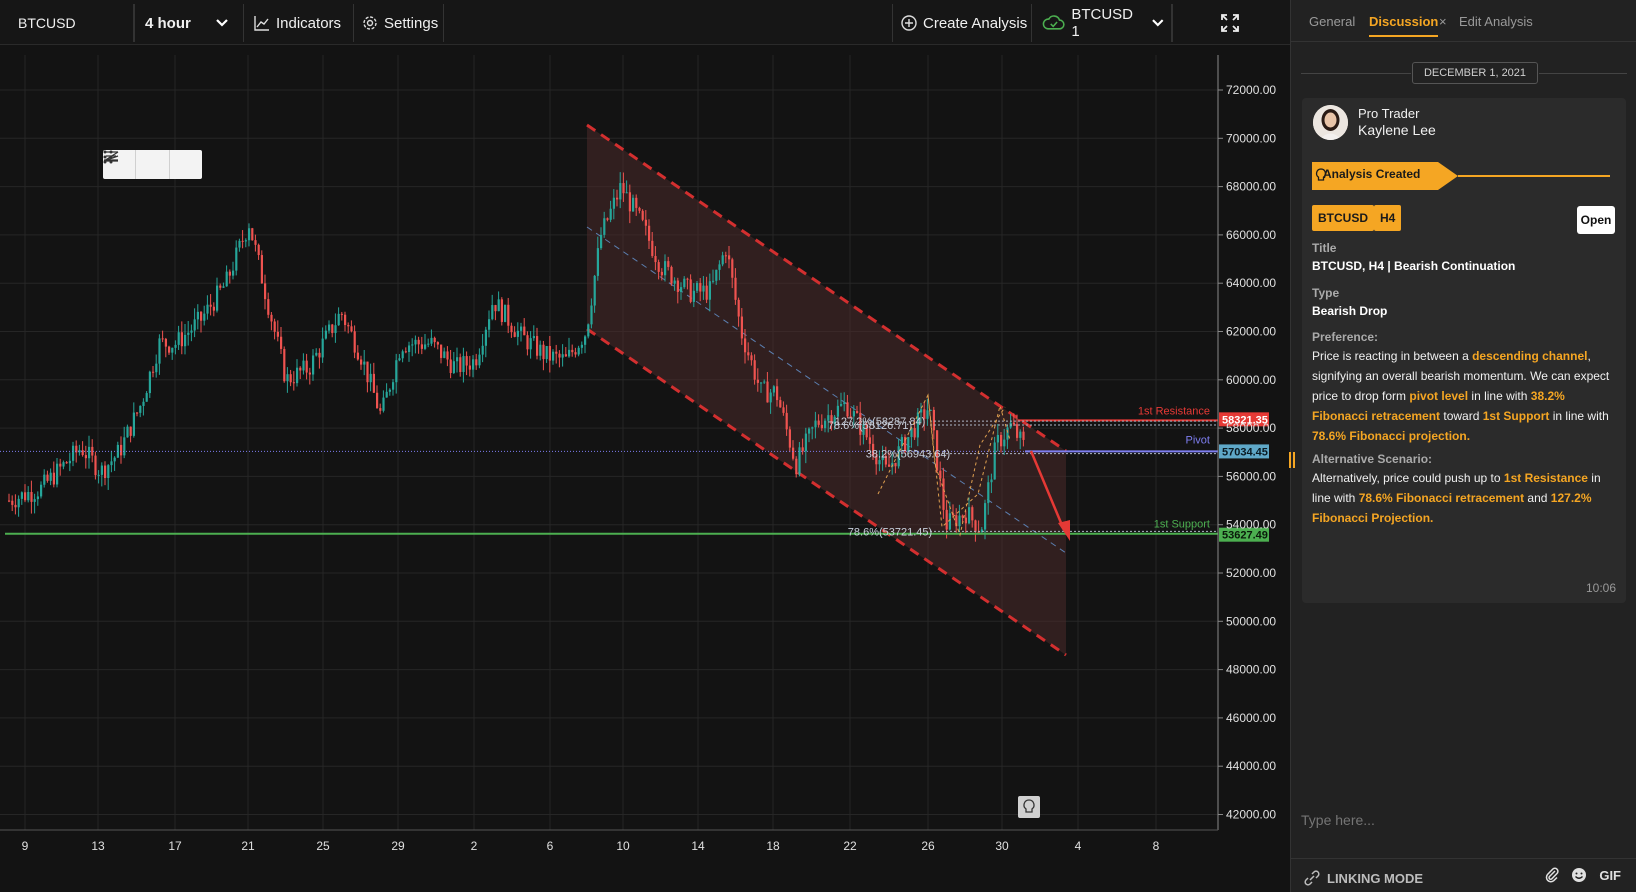 The image size is (1636, 892). What do you see at coordinates (1552, 875) in the screenshot?
I see `paperclip-icon` at bounding box center [1552, 875].